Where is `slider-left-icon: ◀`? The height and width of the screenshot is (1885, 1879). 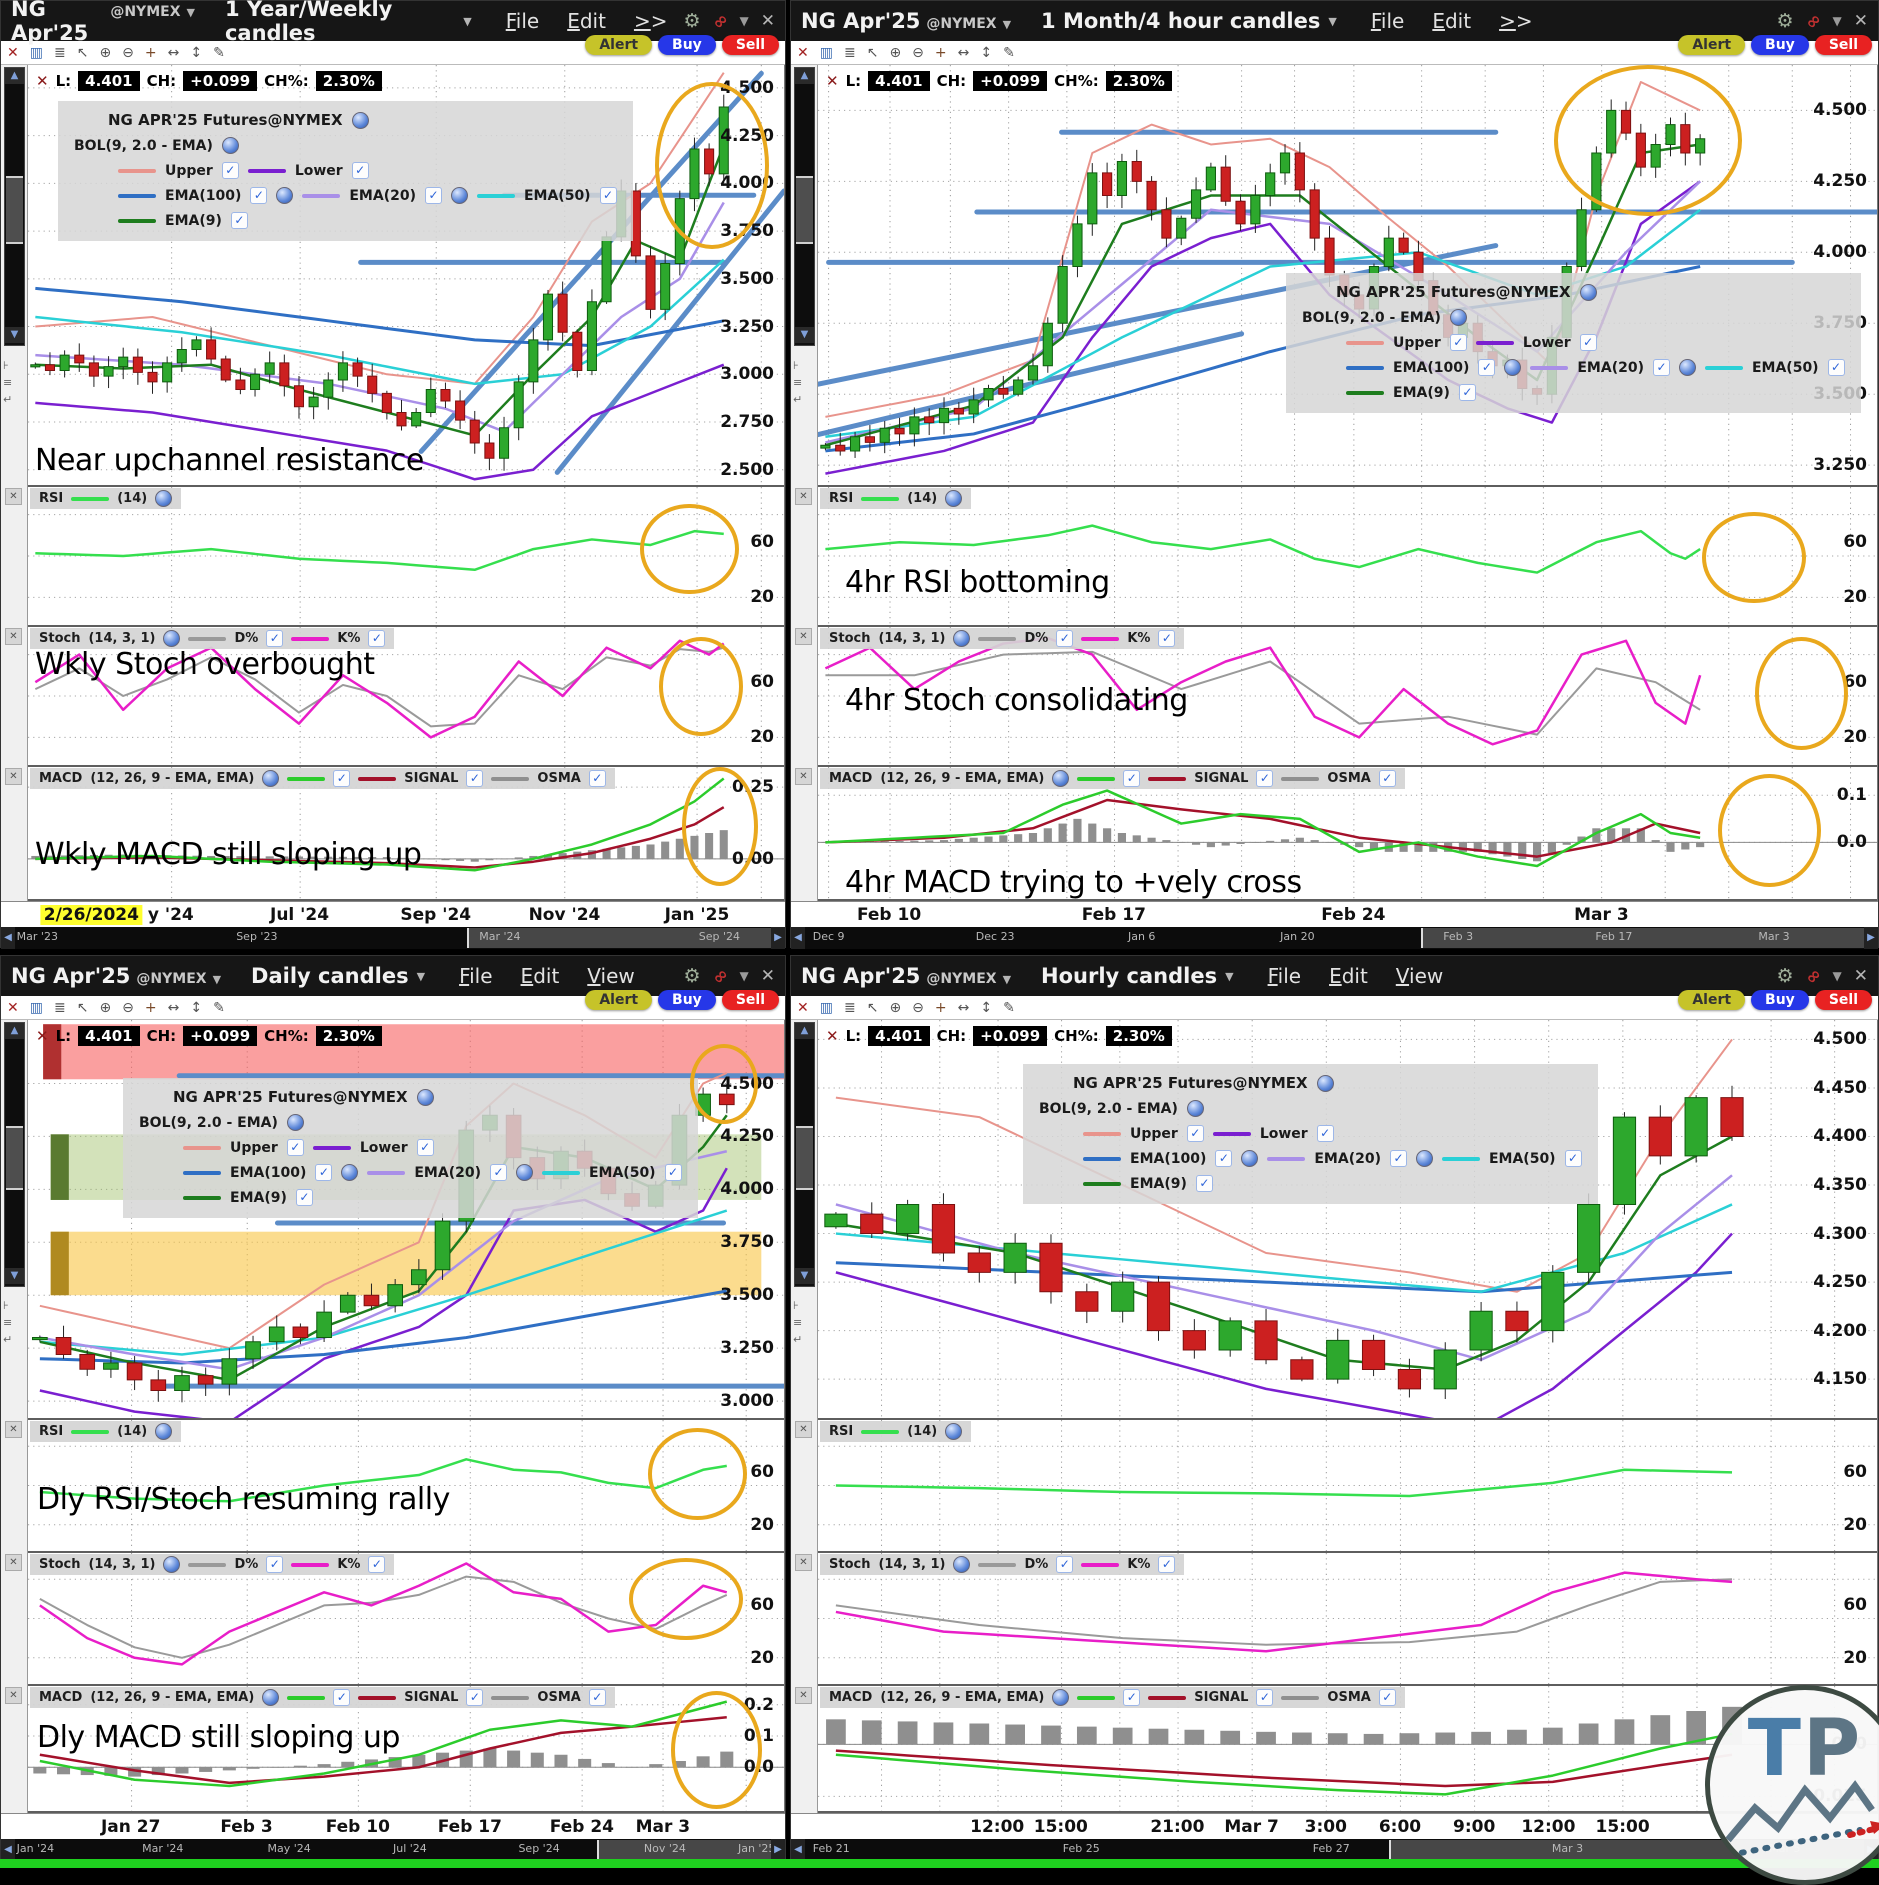 slider-left-icon: ◀ is located at coordinates (8, 1850).